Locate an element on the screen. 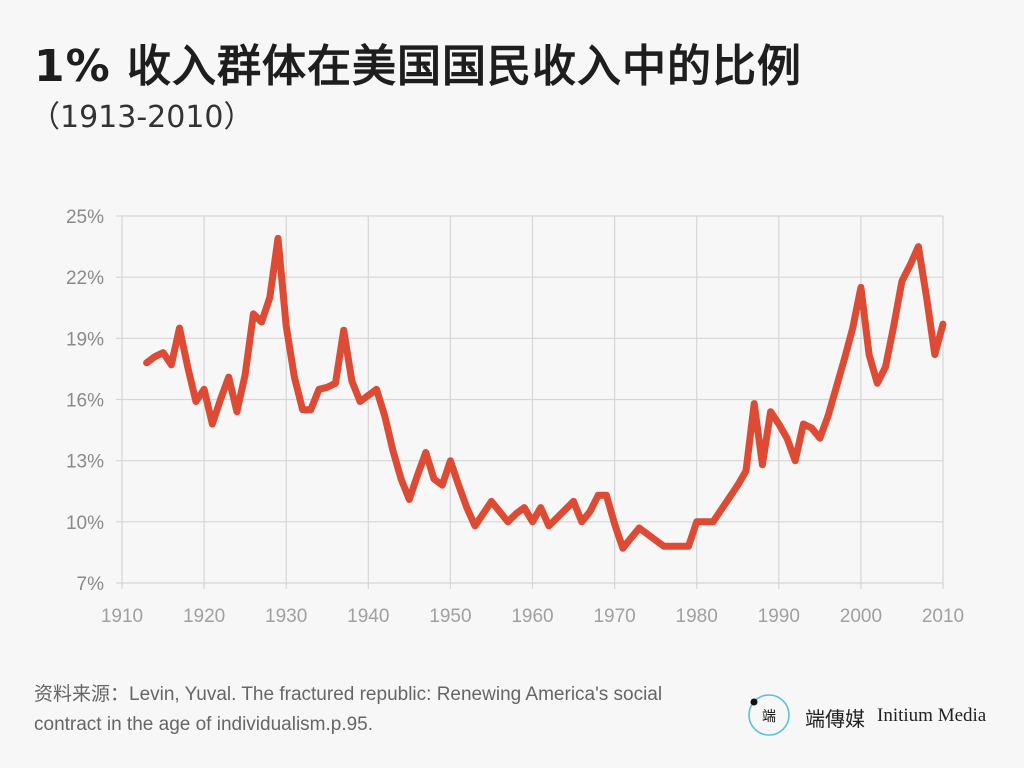  initium-logo-icon: 端 is located at coordinates (769, 715).